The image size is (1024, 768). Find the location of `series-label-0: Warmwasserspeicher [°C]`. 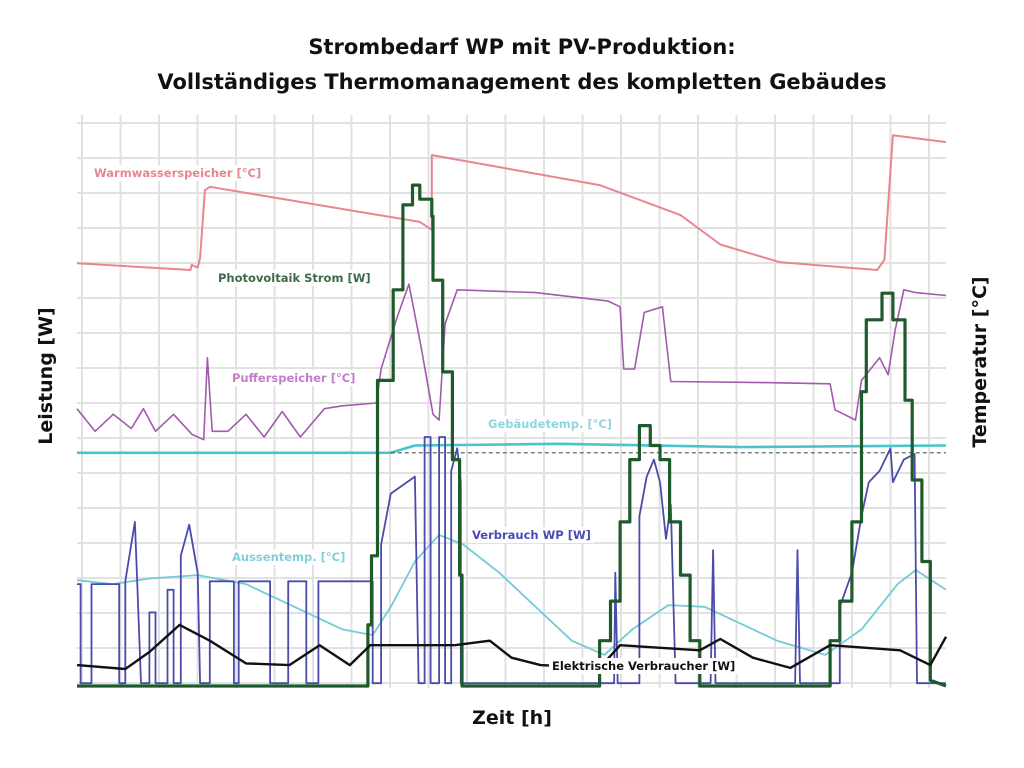

series-label-0: Warmwasserspeicher [°C] is located at coordinates (177, 173).